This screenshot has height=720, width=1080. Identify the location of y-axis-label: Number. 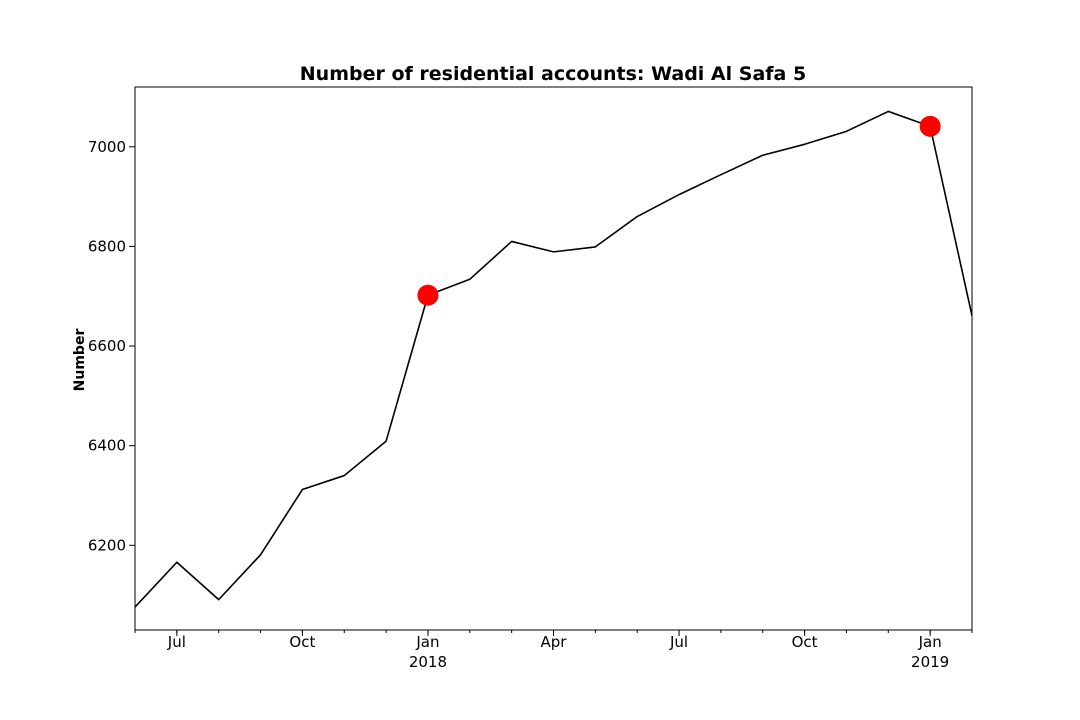
(80, 360).